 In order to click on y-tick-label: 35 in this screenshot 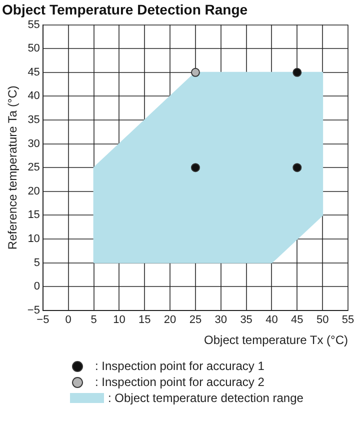, I will do `click(34, 120)`.